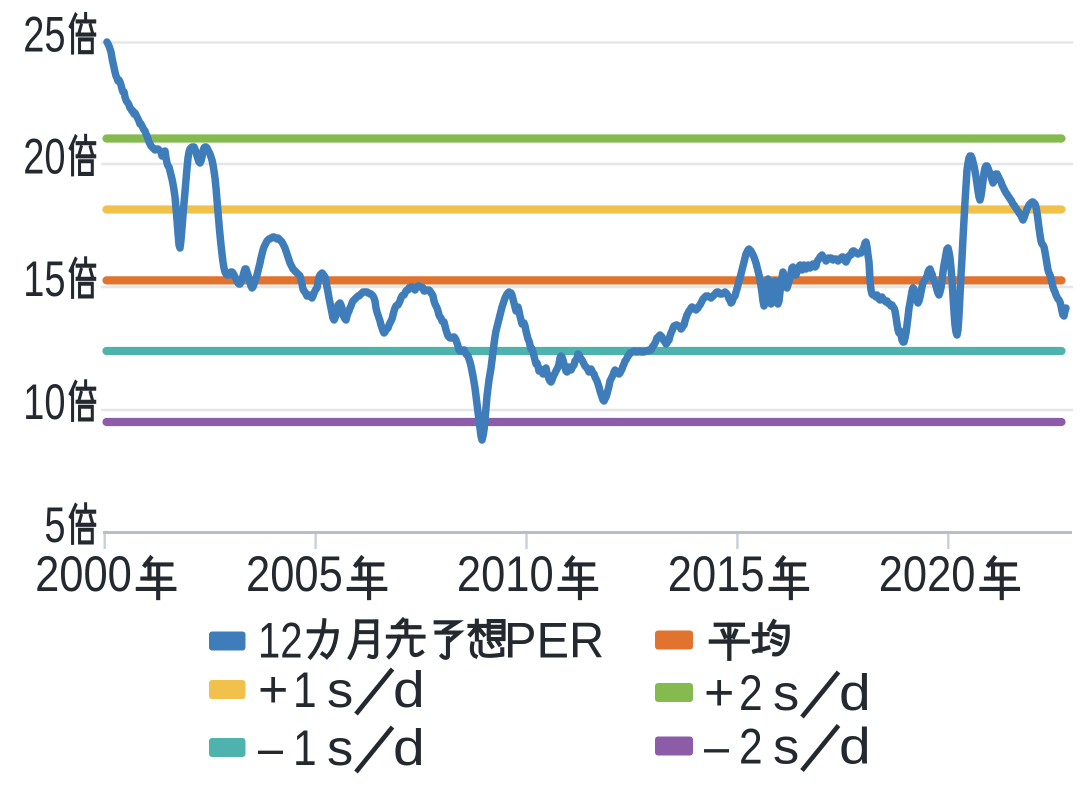 The height and width of the screenshot is (800, 1086). Describe the element at coordinates (44, 402) in the screenshot. I see `svg-text: 10` at that location.